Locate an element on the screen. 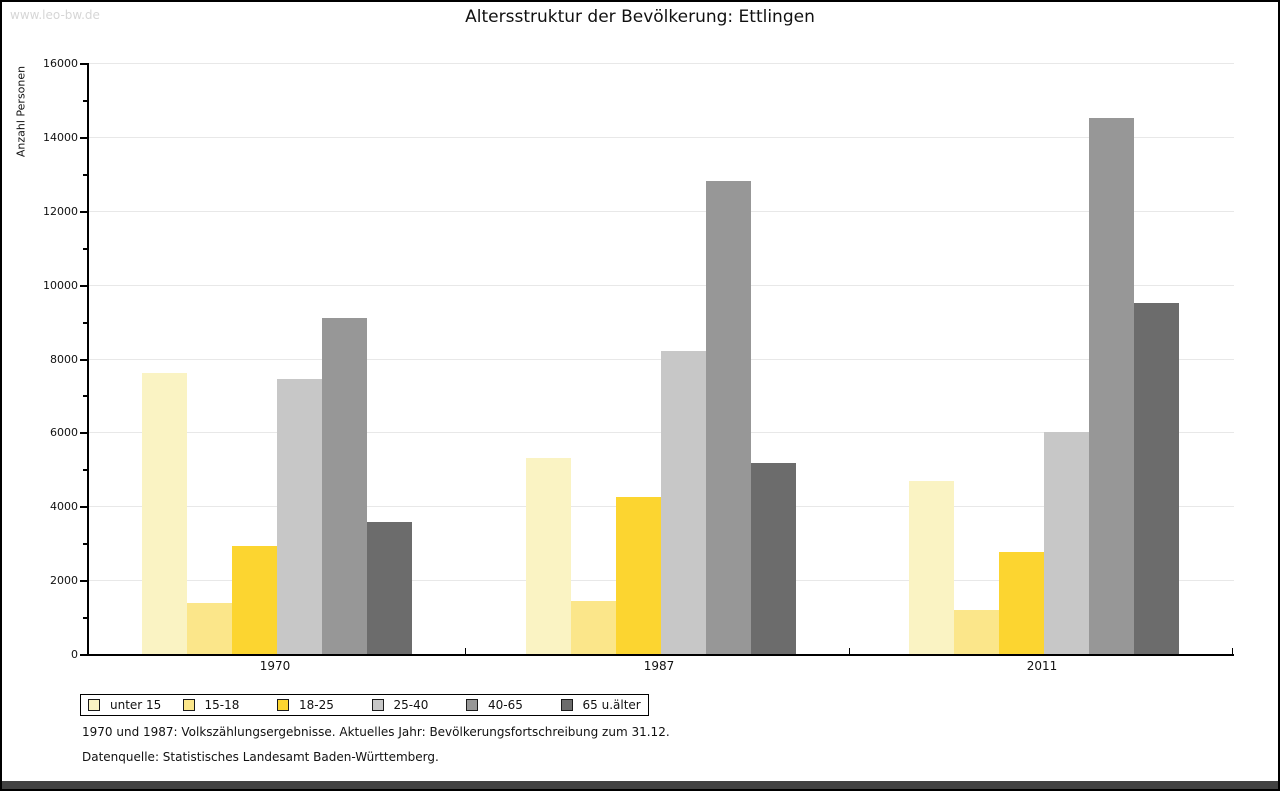  bar-18-25-1987 is located at coordinates (638, 575).